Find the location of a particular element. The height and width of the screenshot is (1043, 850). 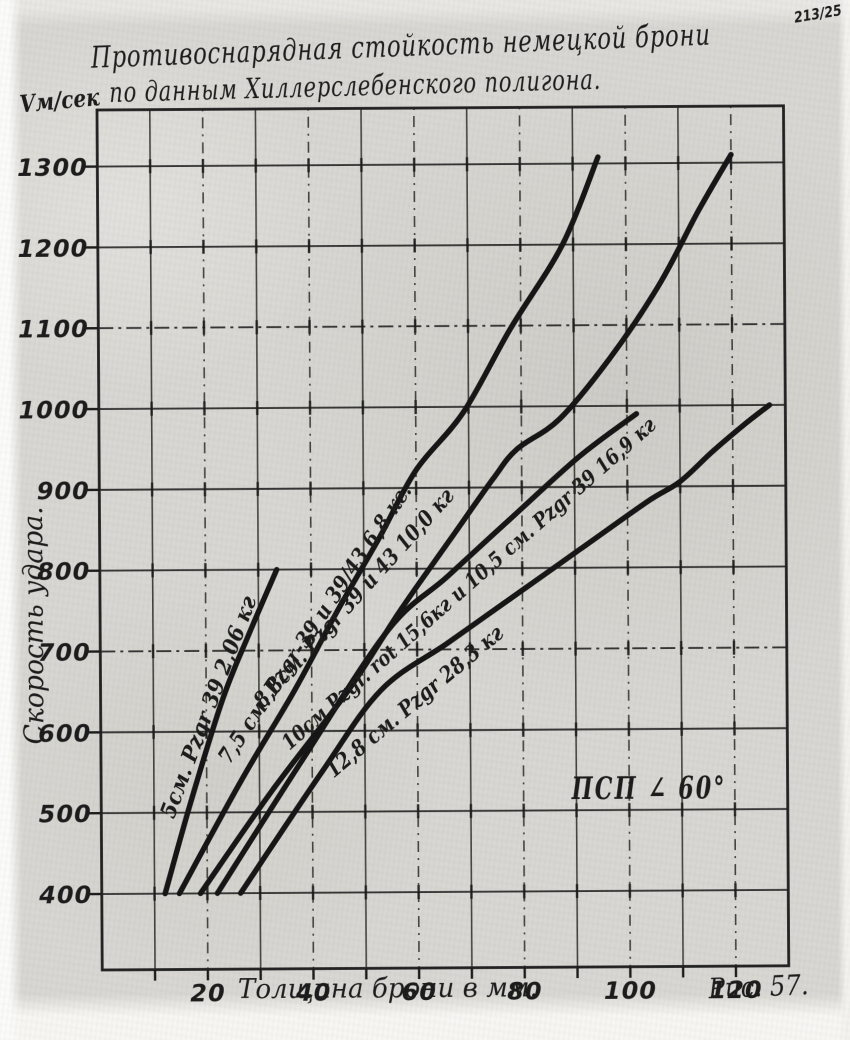

figure-caption: Рис. 57. is located at coordinates (758, 986).